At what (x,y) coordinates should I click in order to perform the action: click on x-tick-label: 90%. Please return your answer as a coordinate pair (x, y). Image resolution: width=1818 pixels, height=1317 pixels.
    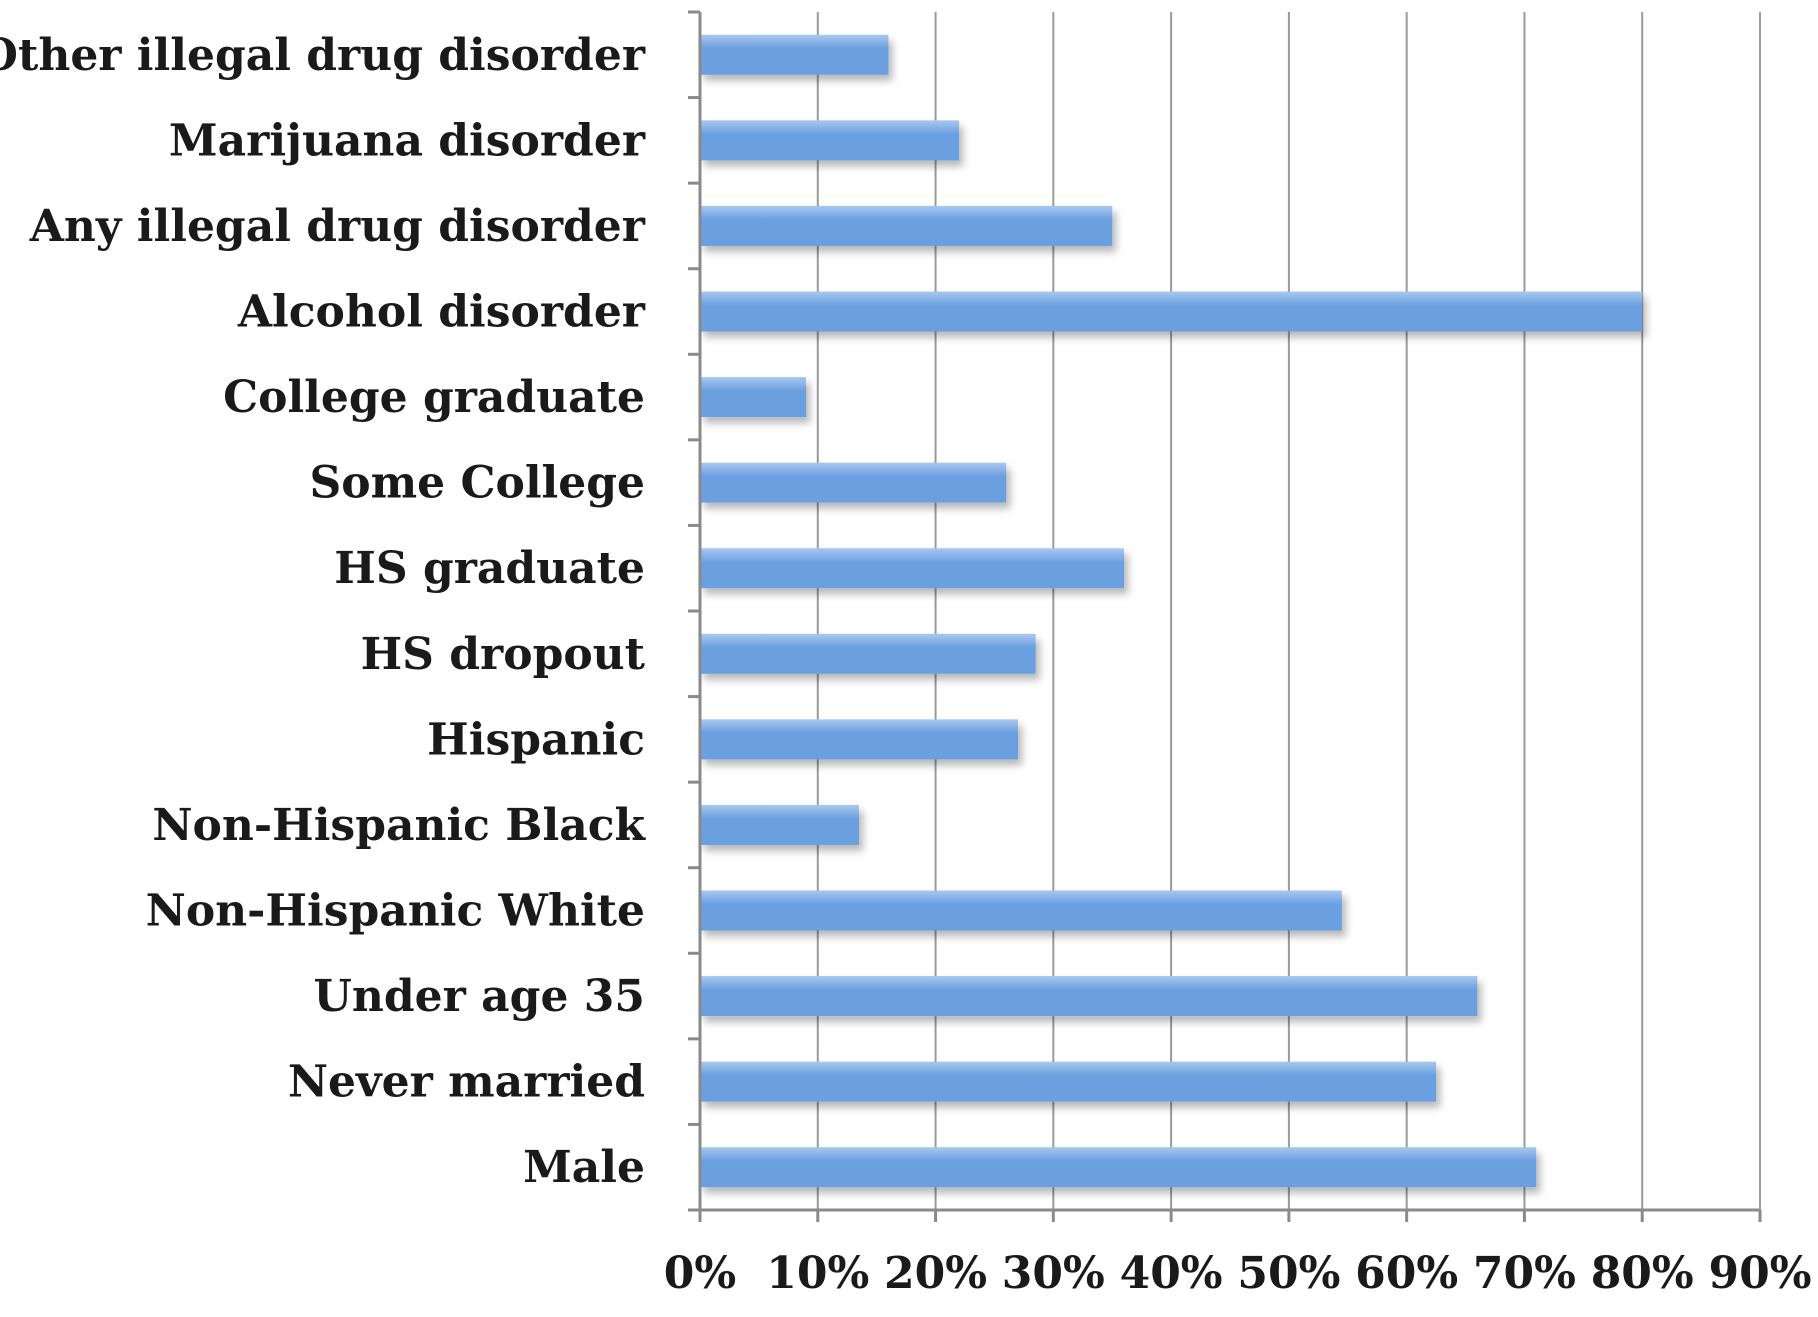
    Looking at the image, I should click on (1759, 1273).